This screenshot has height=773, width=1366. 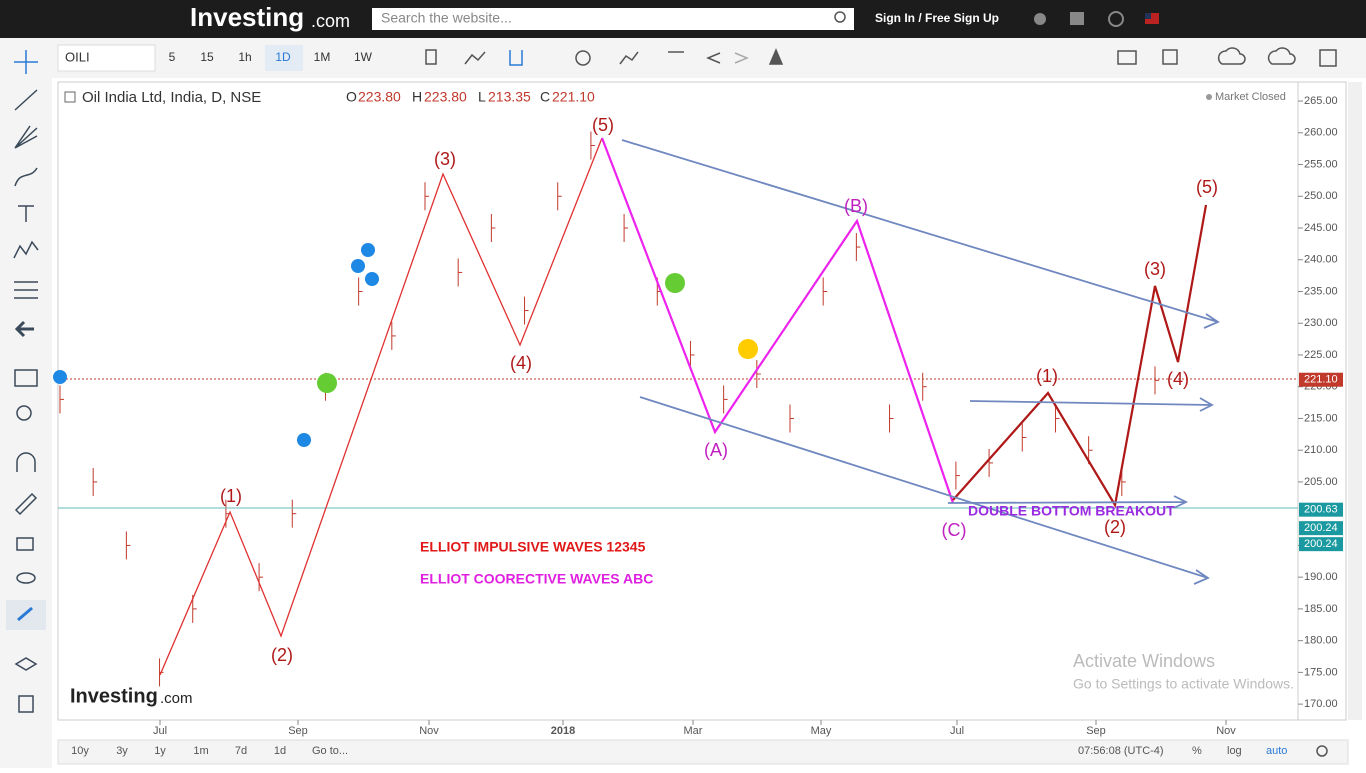 What do you see at coordinates (1321, 641) in the screenshot?
I see `y-tick-label: 180.00` at bounding box center [1321, 641].